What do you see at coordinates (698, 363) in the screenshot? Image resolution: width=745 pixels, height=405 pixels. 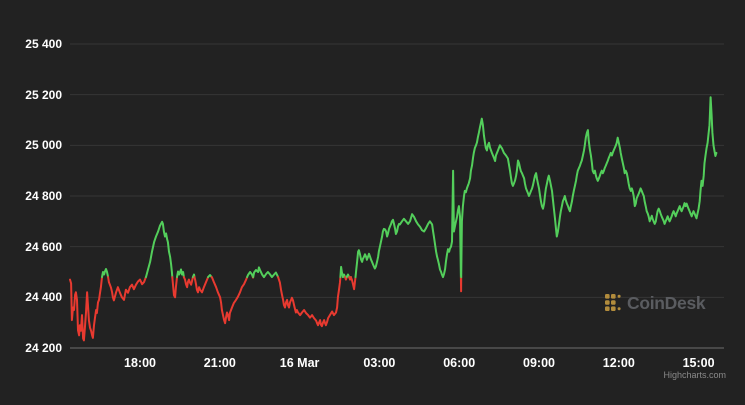 I see `x-axis-label: 15:00` at bounding box center [698, 363].